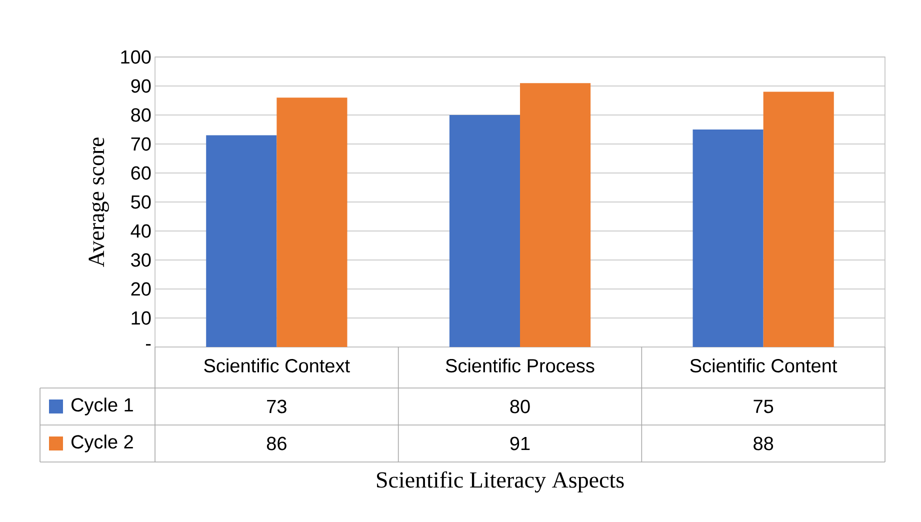  Describe the element at coordinates (141, 289) in the screenshot. I see `y-tick-label: 20` at that location.